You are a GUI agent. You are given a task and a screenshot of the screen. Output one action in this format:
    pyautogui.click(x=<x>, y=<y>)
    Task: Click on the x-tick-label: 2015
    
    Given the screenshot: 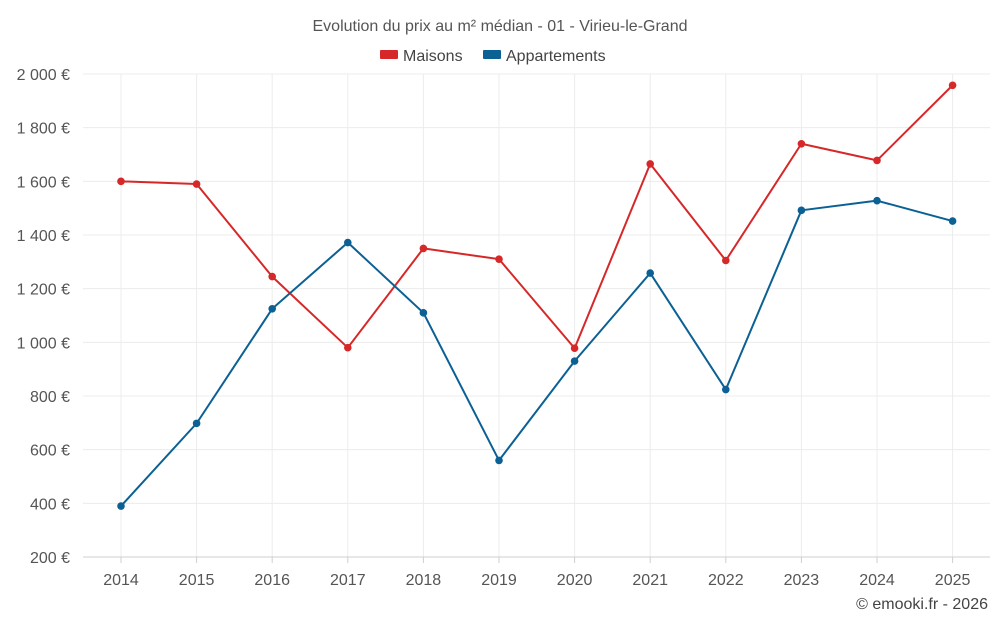 What is the action you would take?
    pyautogui.click(x=197, y=580)
    